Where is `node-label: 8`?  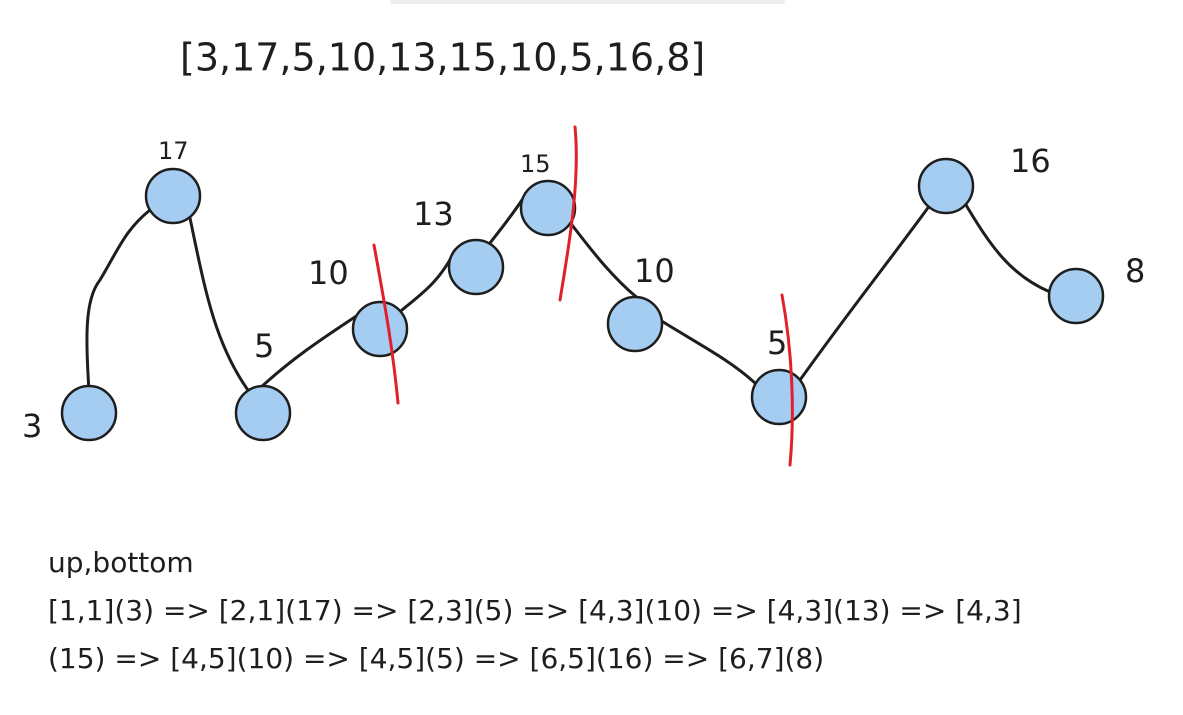 node-label: 8 is located at coordinates (1135, 271).